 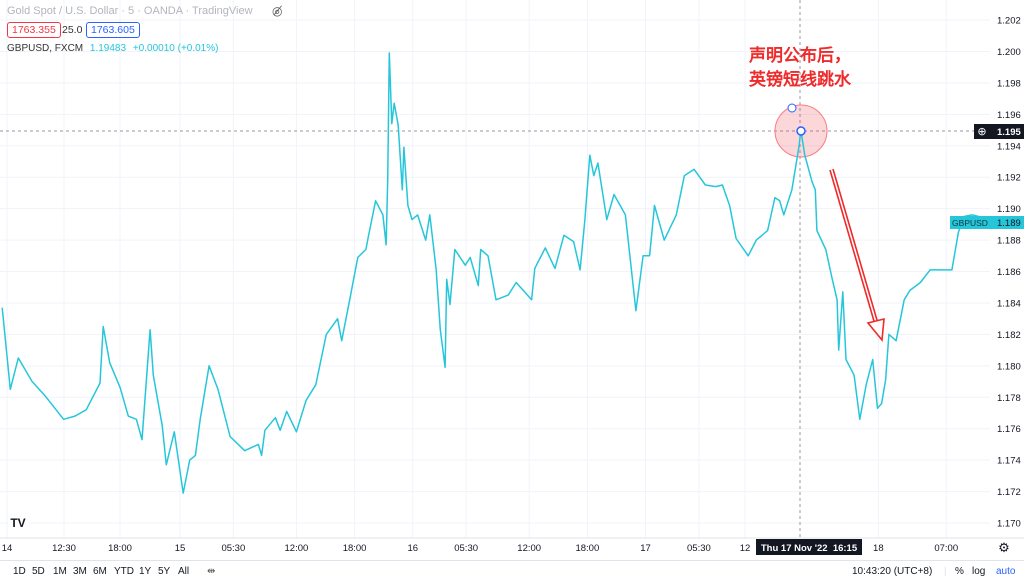 I want to click on series-last-label: GBPUSD 1.189, so click(x=987, y=222).